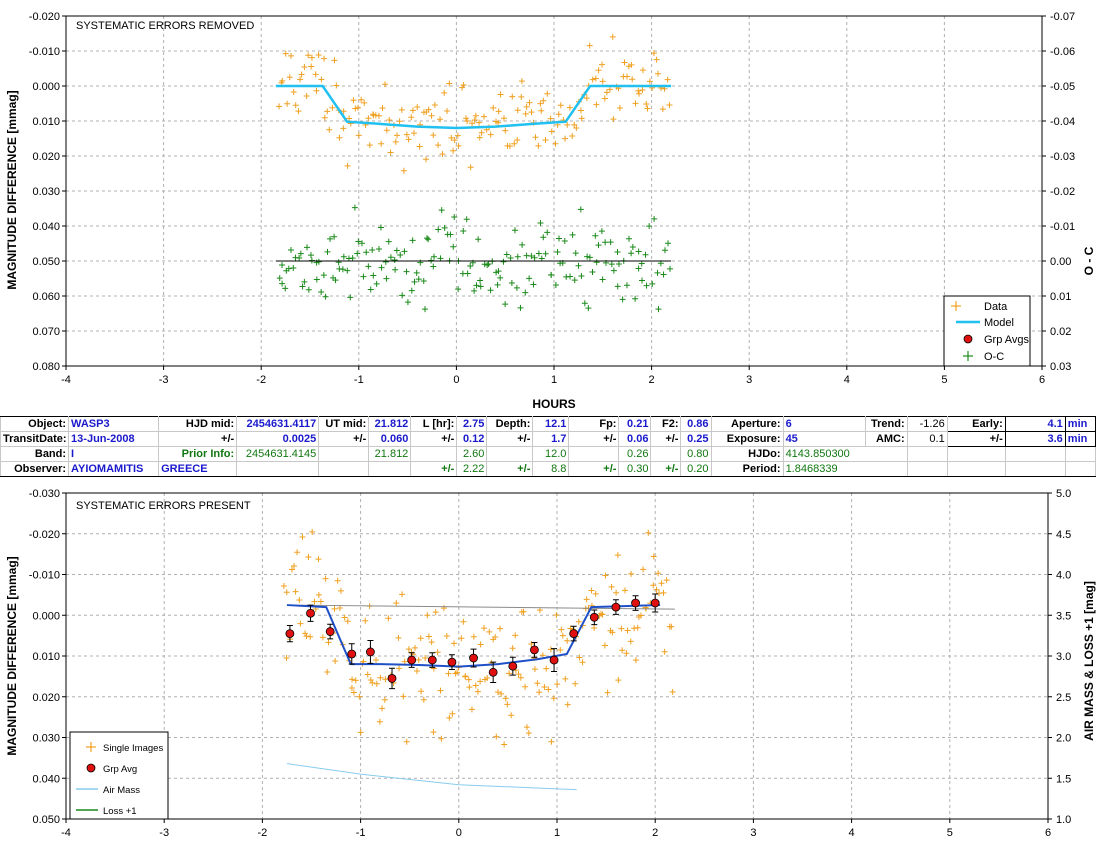 The width and height of the screenshot is (1100, 850). Describe the element at coordinates (927, 439) in the screenshot. I see `amc-value: 0.1` at that location.